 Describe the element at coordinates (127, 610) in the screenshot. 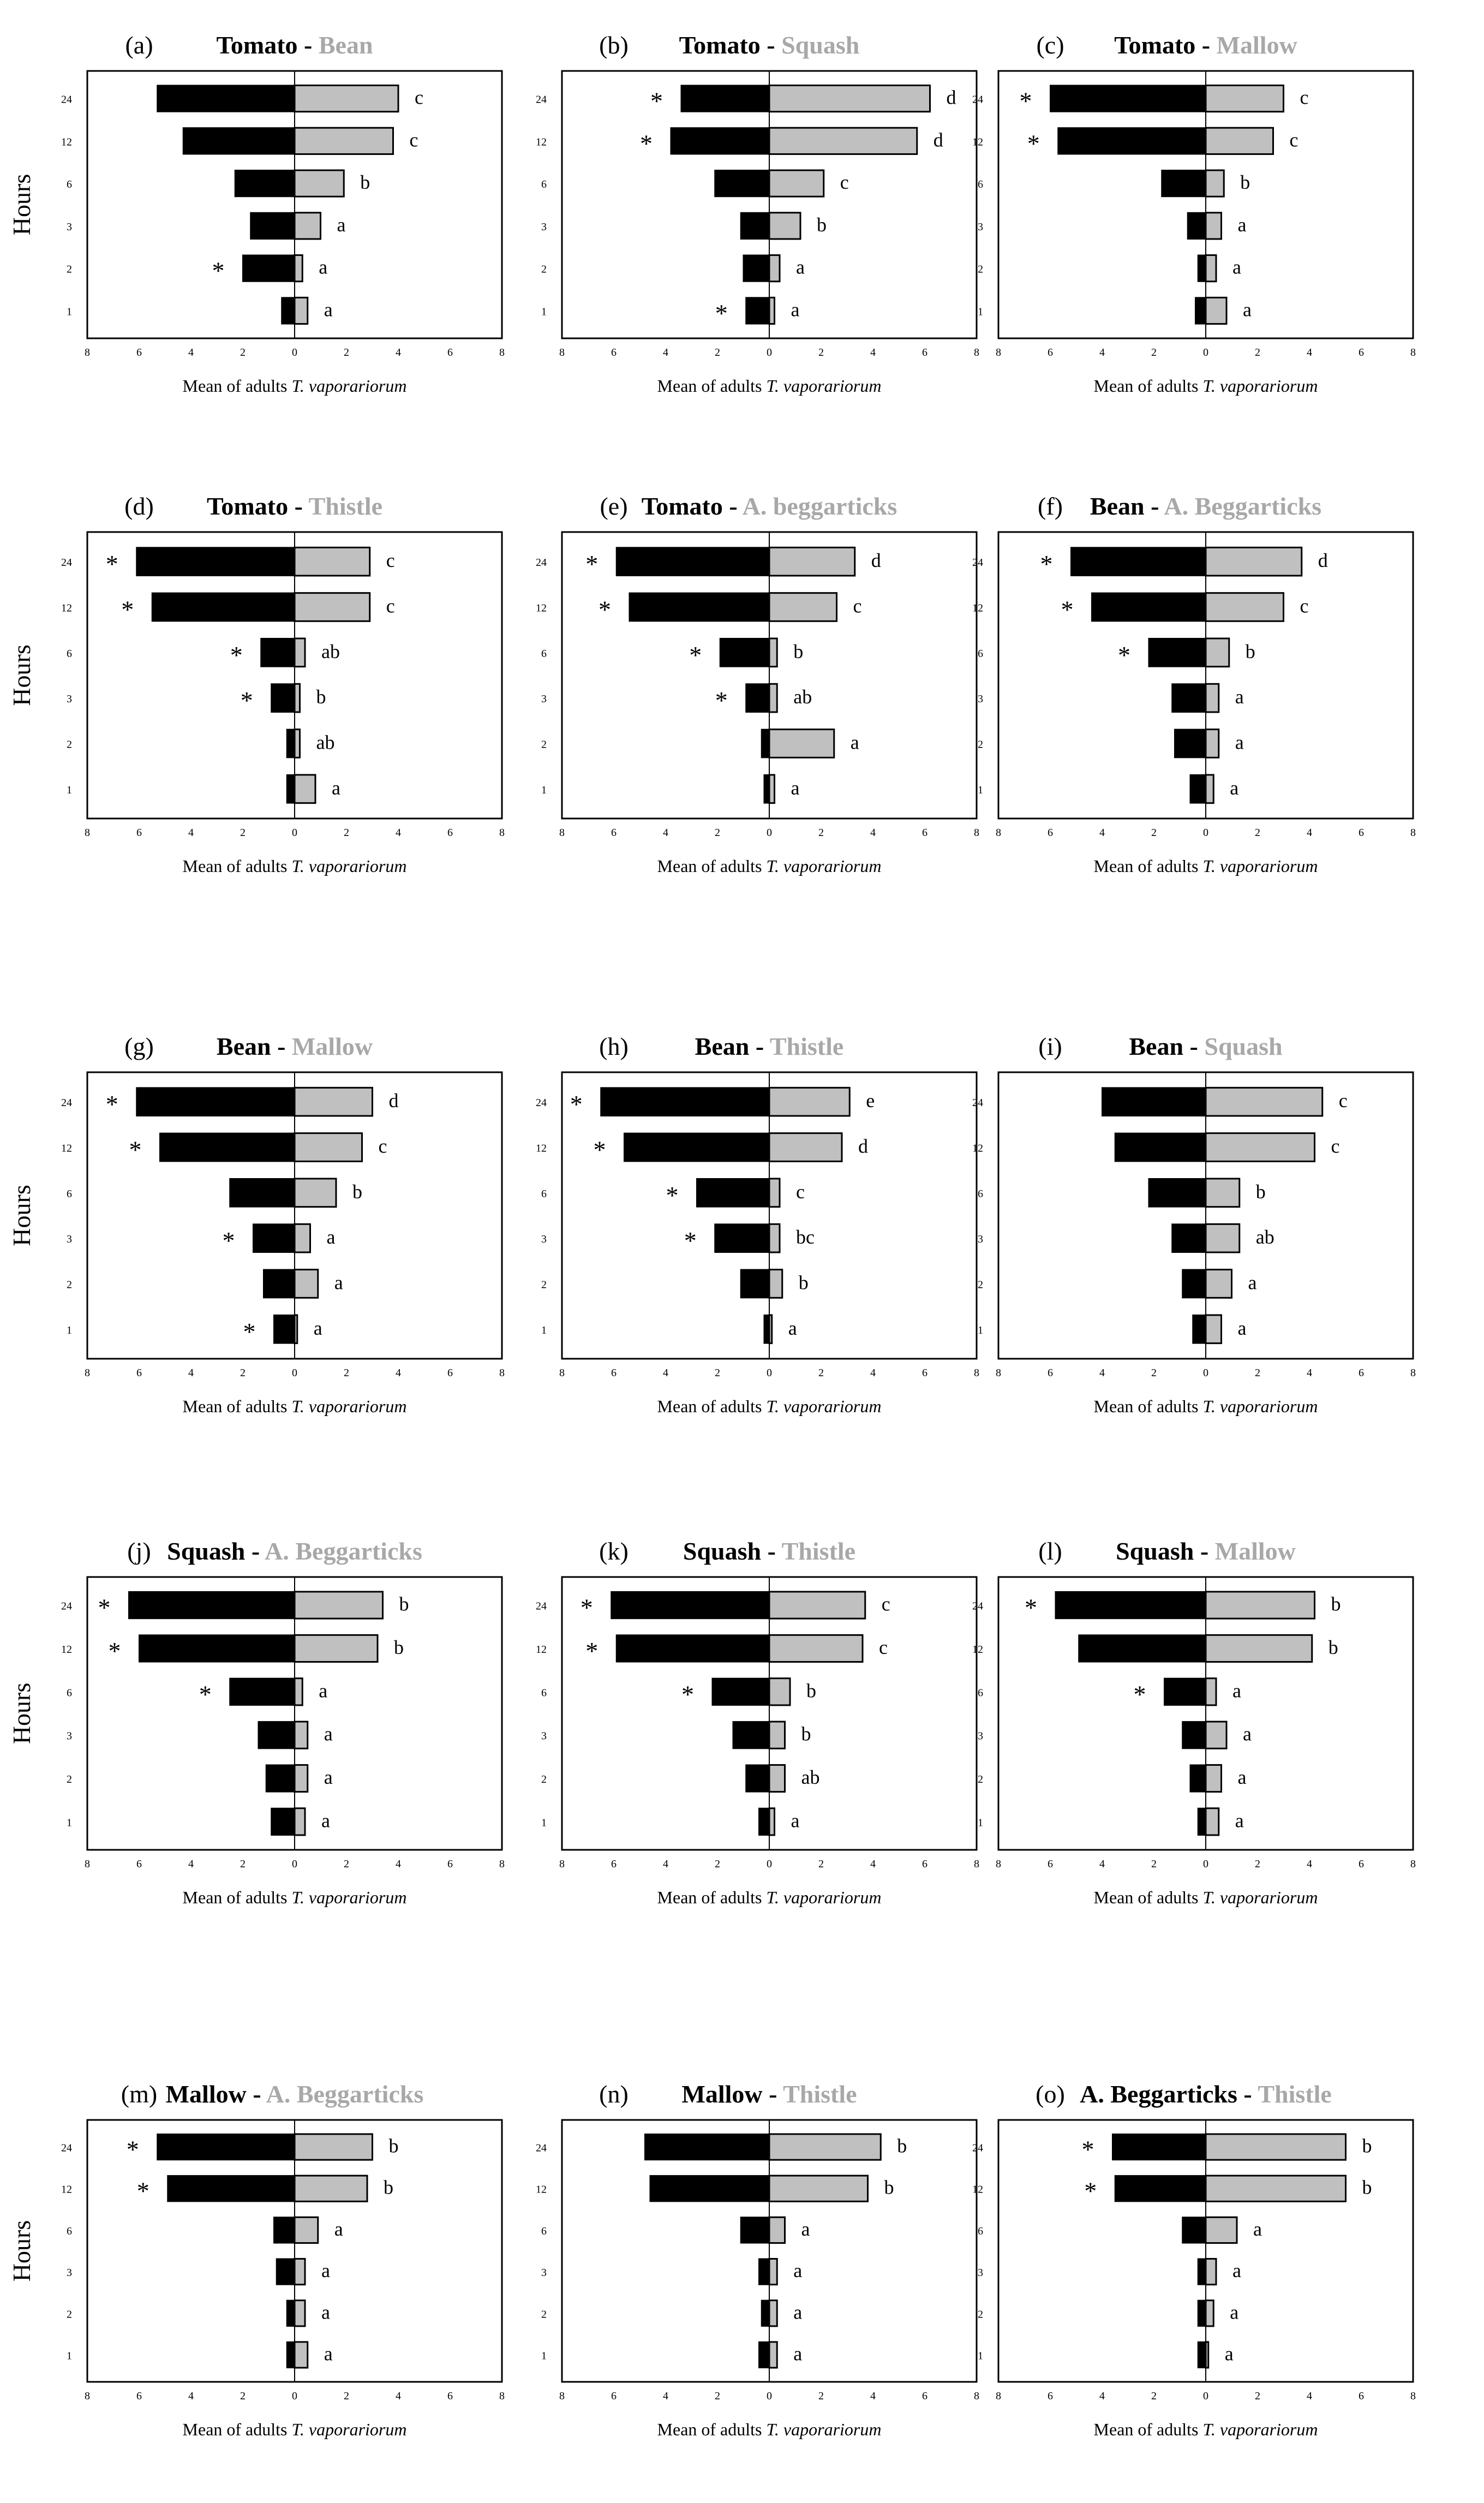

I see `panel-d-star-12: *` at that location.